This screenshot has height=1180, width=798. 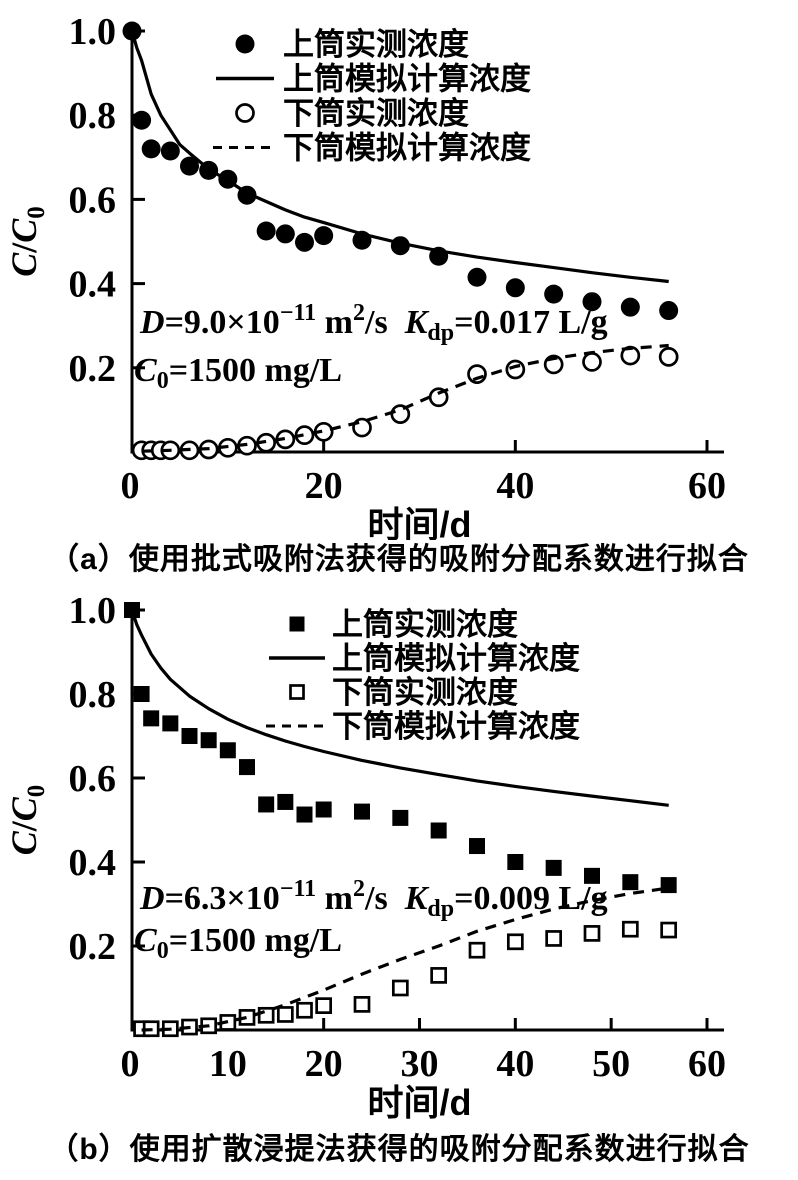 I want to click on legend-label: 下筒模拟计算浓度, so click(x=407, y=148).